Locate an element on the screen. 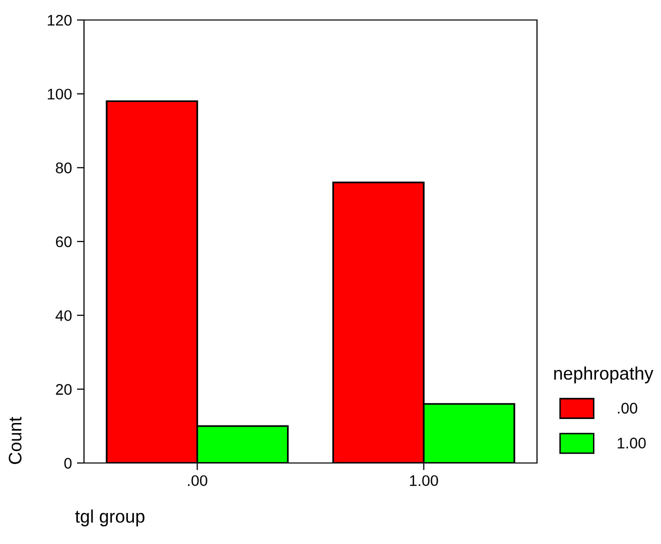  y-tick-label: 20 is located at coordinates (64, 389).